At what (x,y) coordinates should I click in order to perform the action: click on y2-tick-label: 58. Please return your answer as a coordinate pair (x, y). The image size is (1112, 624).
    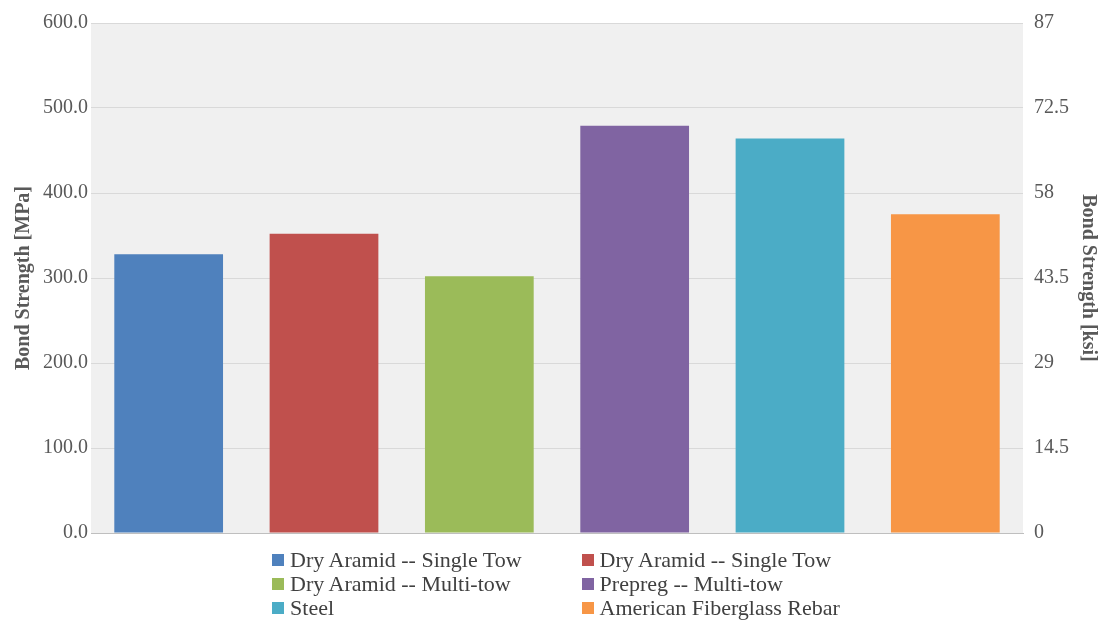
    Looking at the image, I should click on (1044, 191).